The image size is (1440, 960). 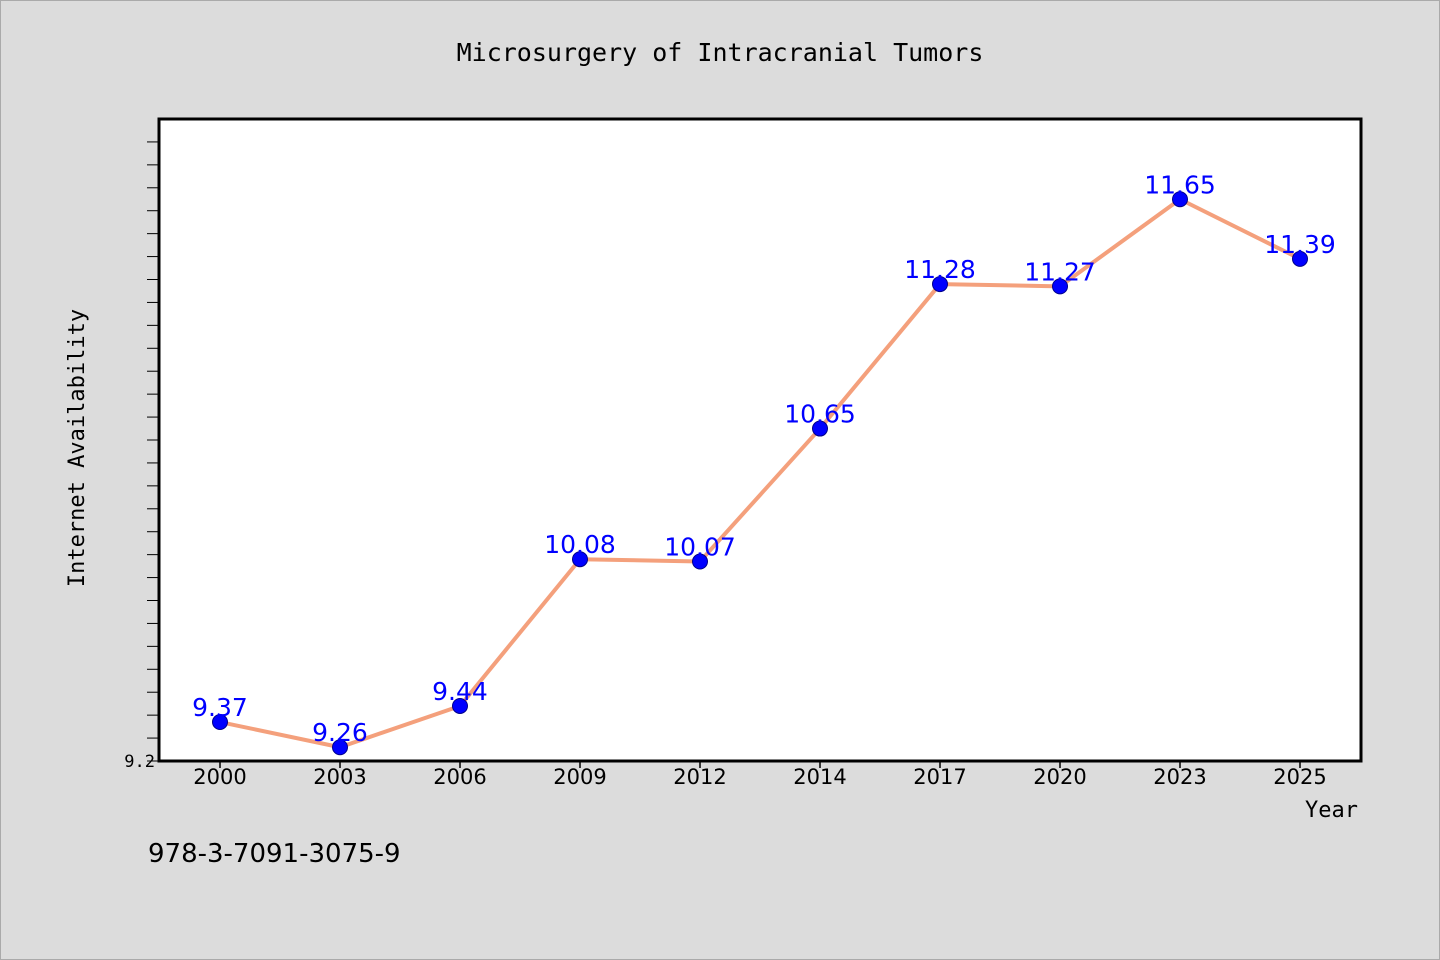 I want to click on data-label: 10.08, so click(x=580, y=544).